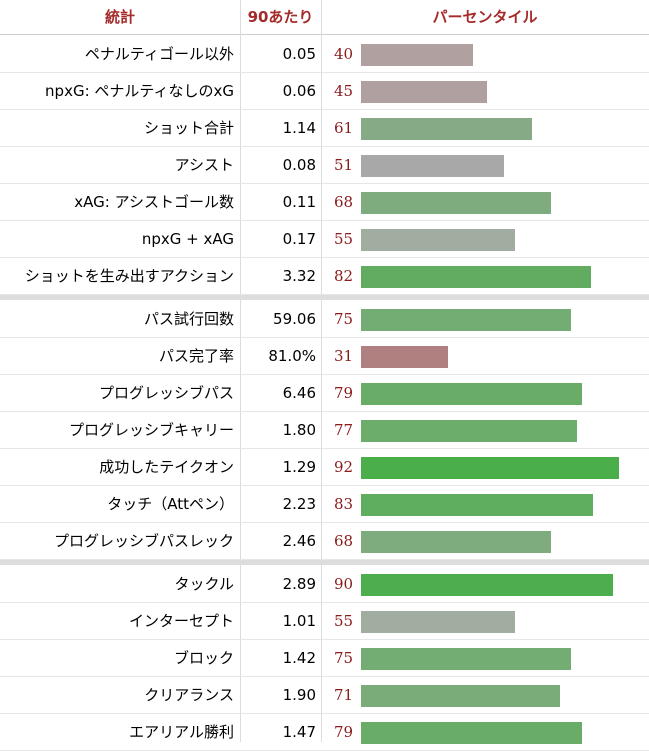 This screenshot has height=751, width=649. I want to click on table-row: ショットを生み出すアクション 3.32 82, so click(324, 276).